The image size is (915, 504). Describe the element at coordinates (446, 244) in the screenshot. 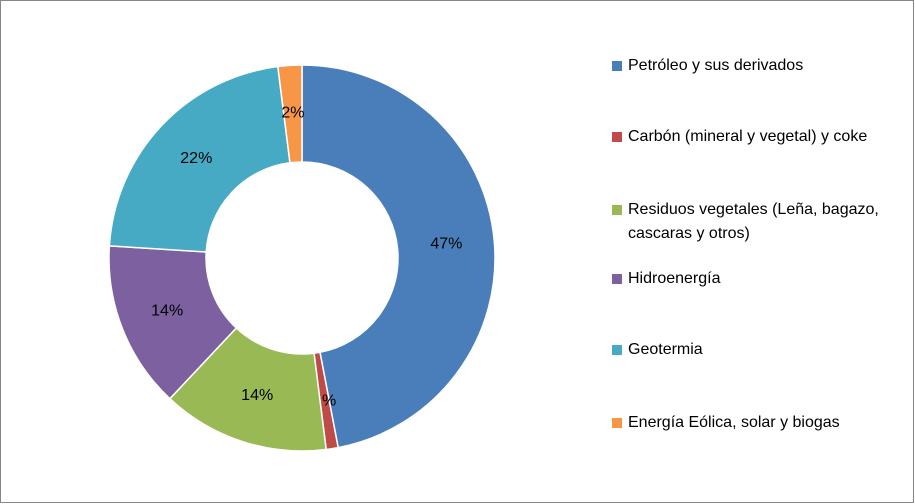

I see `data-label: 47%` at that location.